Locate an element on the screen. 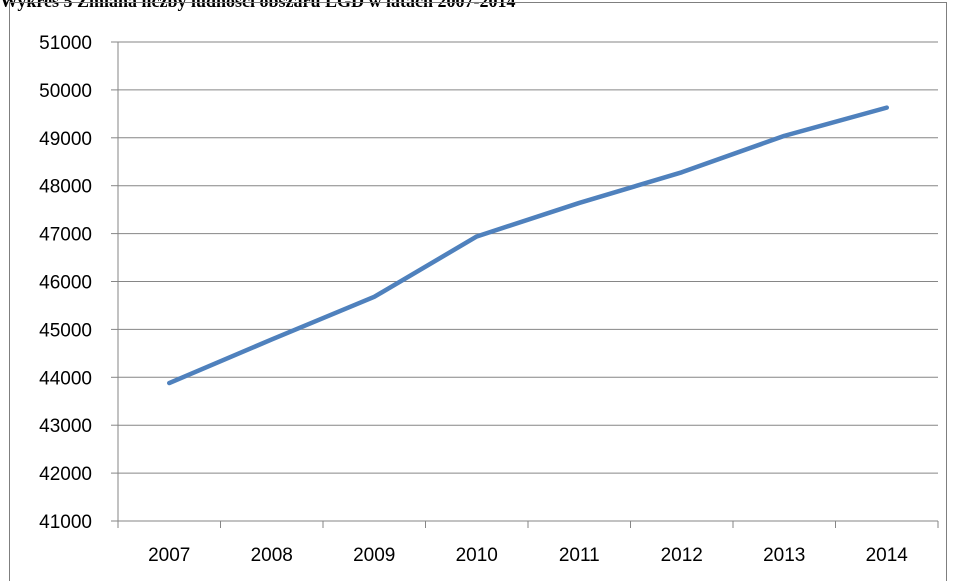  x-tick-label-2008: 2008 is located at coordinates (272, 555).